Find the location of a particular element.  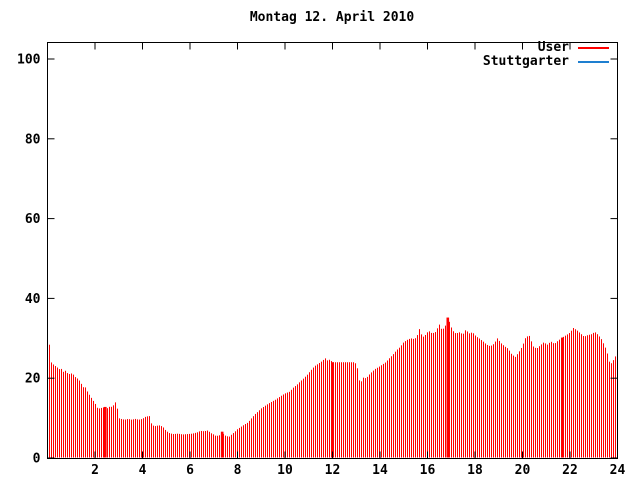

legend-line-stuttgarter-icon is located at coordinates (593, 62).